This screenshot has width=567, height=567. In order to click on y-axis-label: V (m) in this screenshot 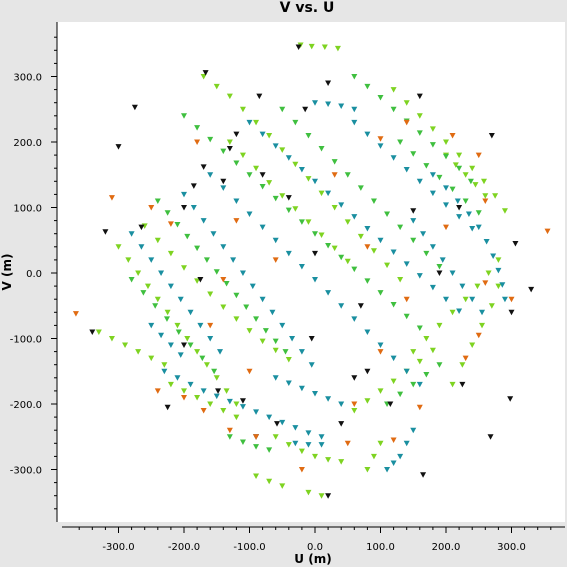, I will do `click(7, 272)`.